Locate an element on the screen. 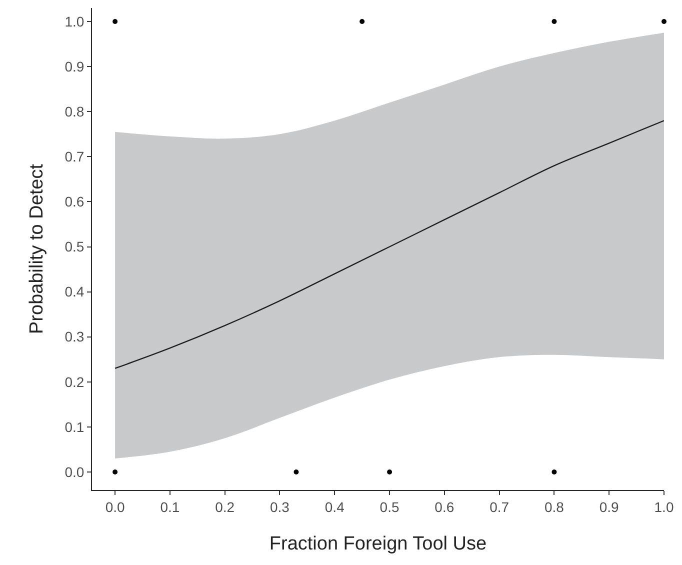  y-tick-label: 0.3 is located at coordinates (74, 336).